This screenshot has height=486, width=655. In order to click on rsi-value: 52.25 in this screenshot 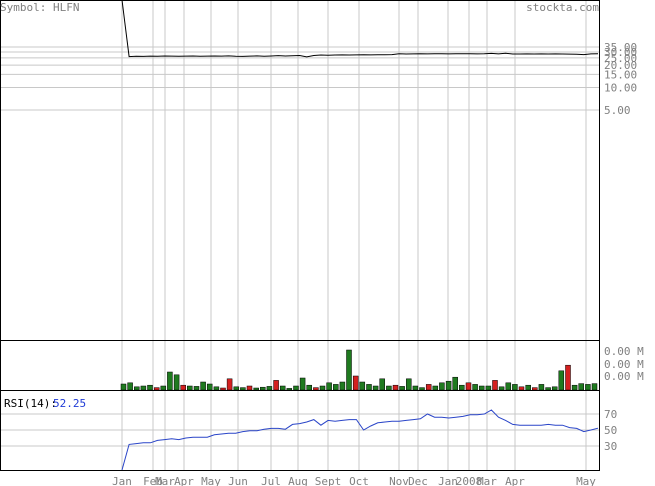, I will do `click(69, 403)`.